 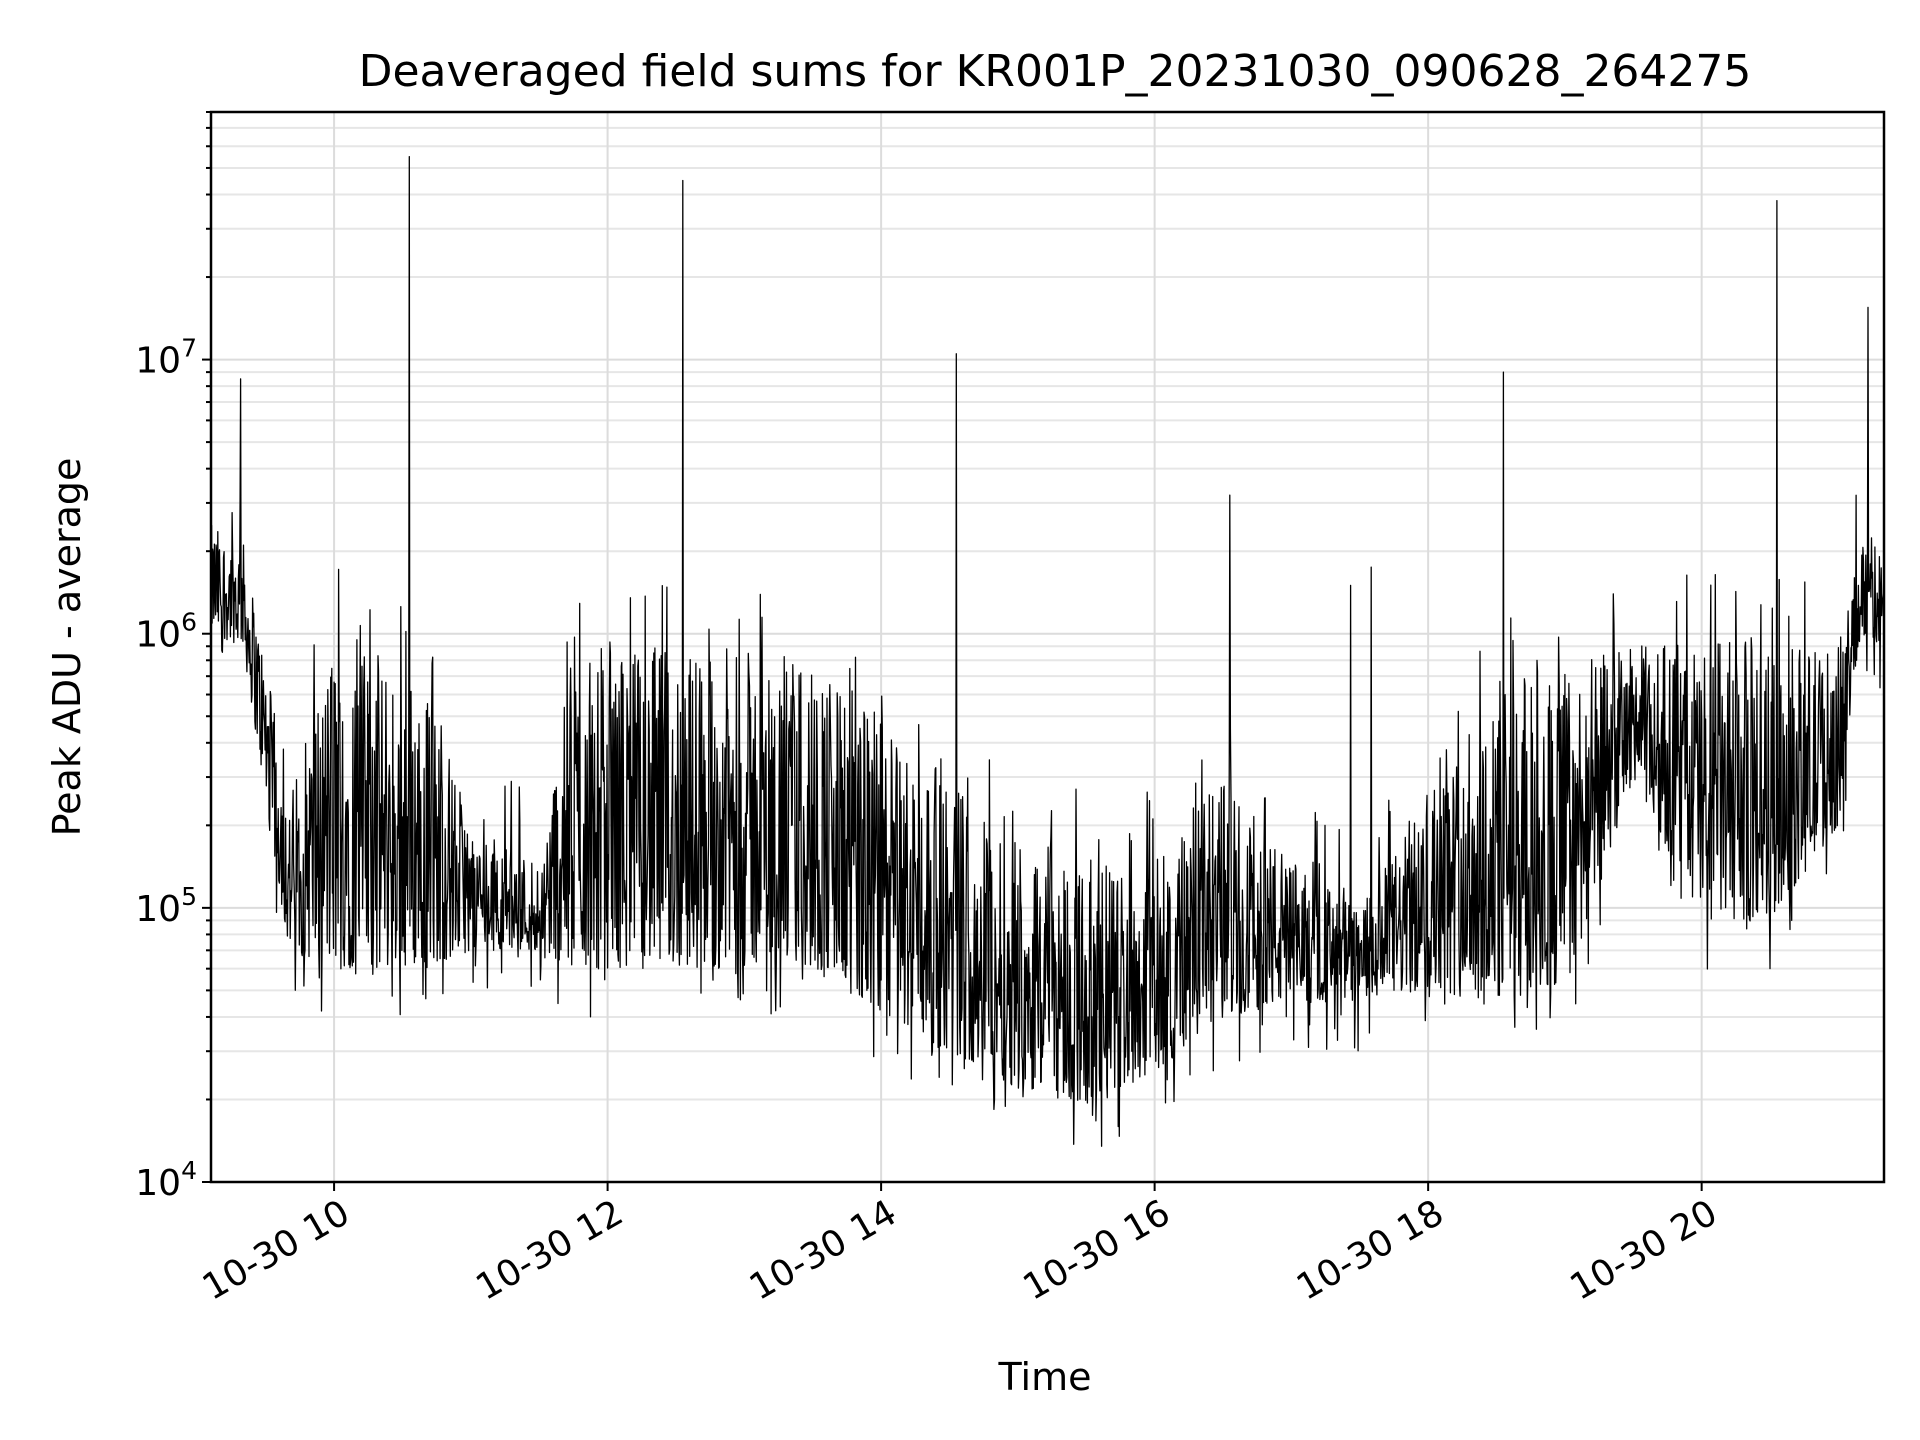 What do you see at coordinates (823, 1250) in the screenshot?
I see `x-tick-label: 10-30 14` at bounding box center [823, 1250].